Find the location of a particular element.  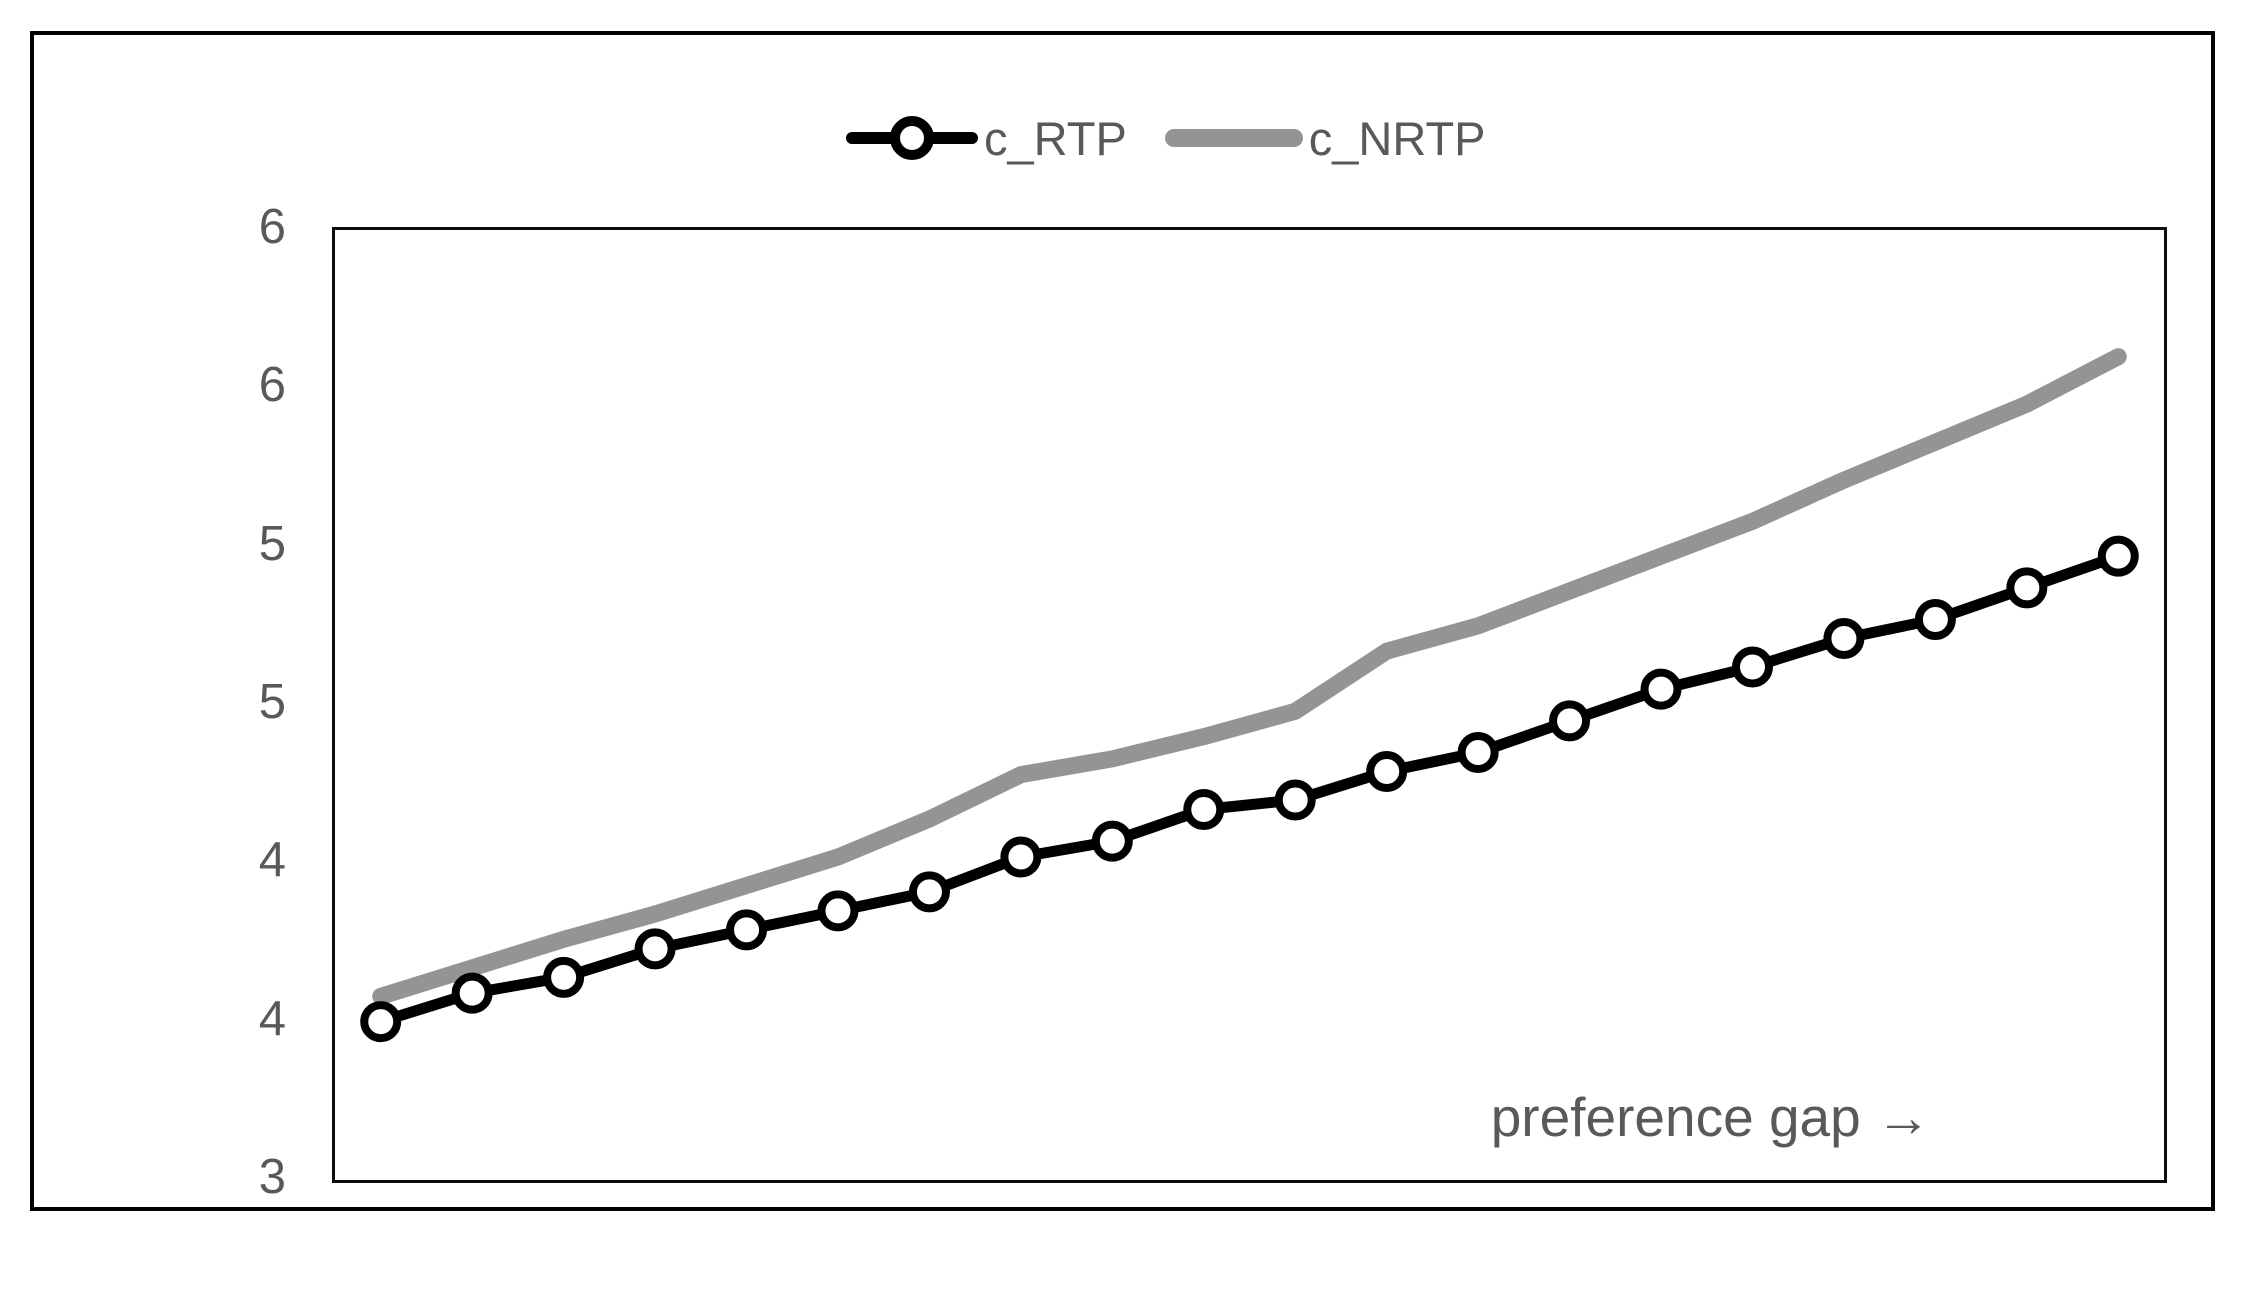

legend-swatch-c-rtp is located at coordinates (912, 138).